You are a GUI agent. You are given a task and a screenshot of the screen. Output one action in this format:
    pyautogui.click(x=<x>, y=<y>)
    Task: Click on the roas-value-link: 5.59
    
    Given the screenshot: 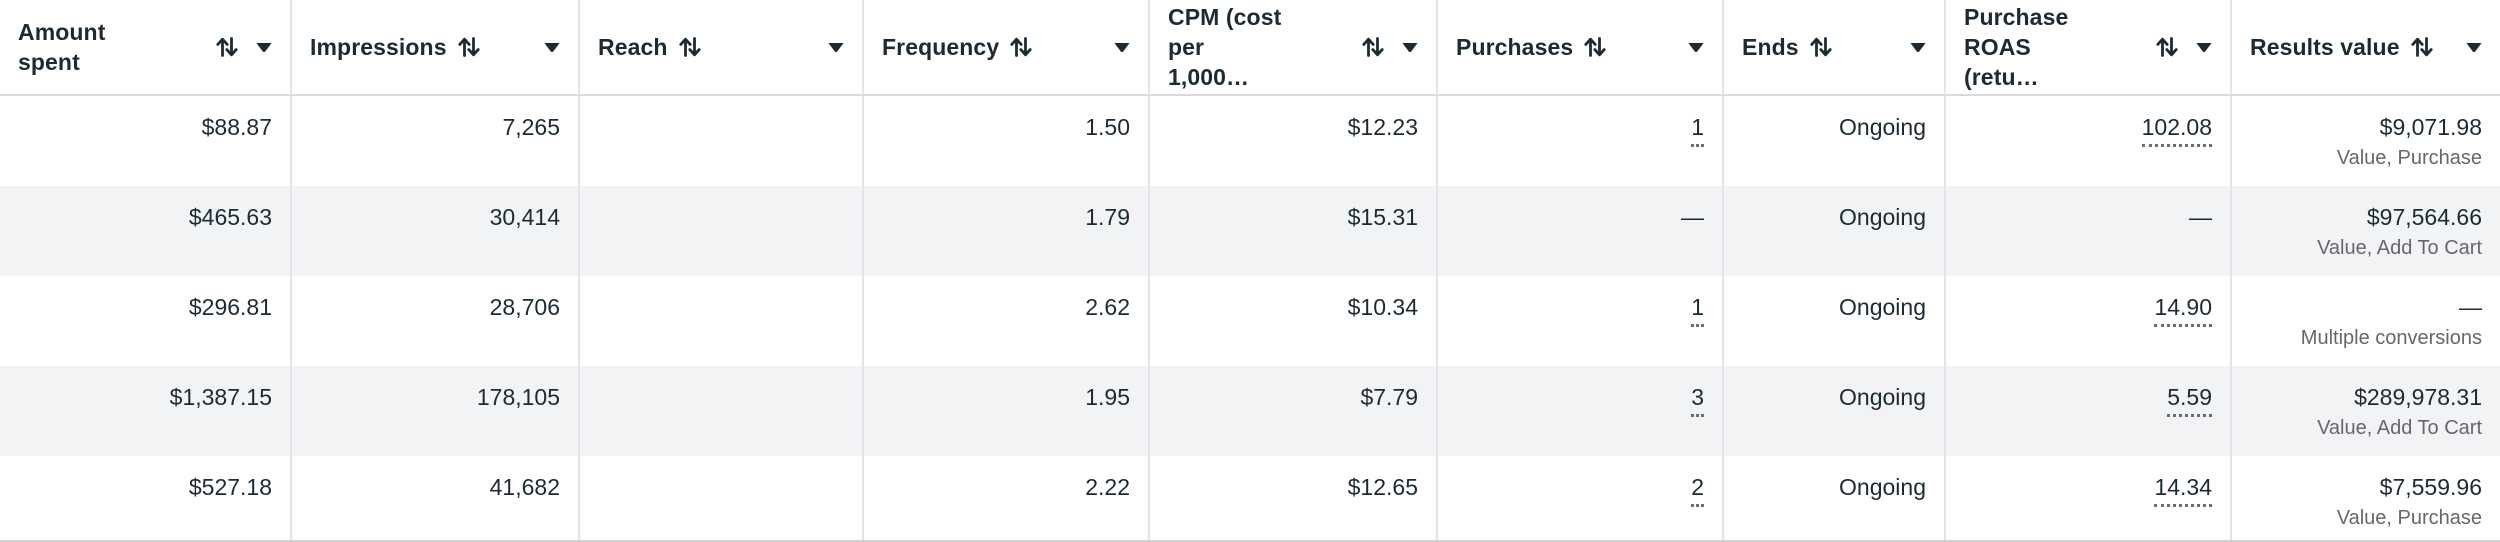 What is the action you would take?
    pyautogui.click(x=2189, y=399)
    